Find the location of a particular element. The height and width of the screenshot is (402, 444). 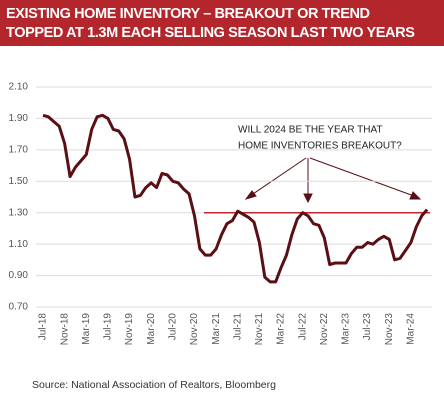

y-tick-label: 1.90 is located at coordinates (19, 118).